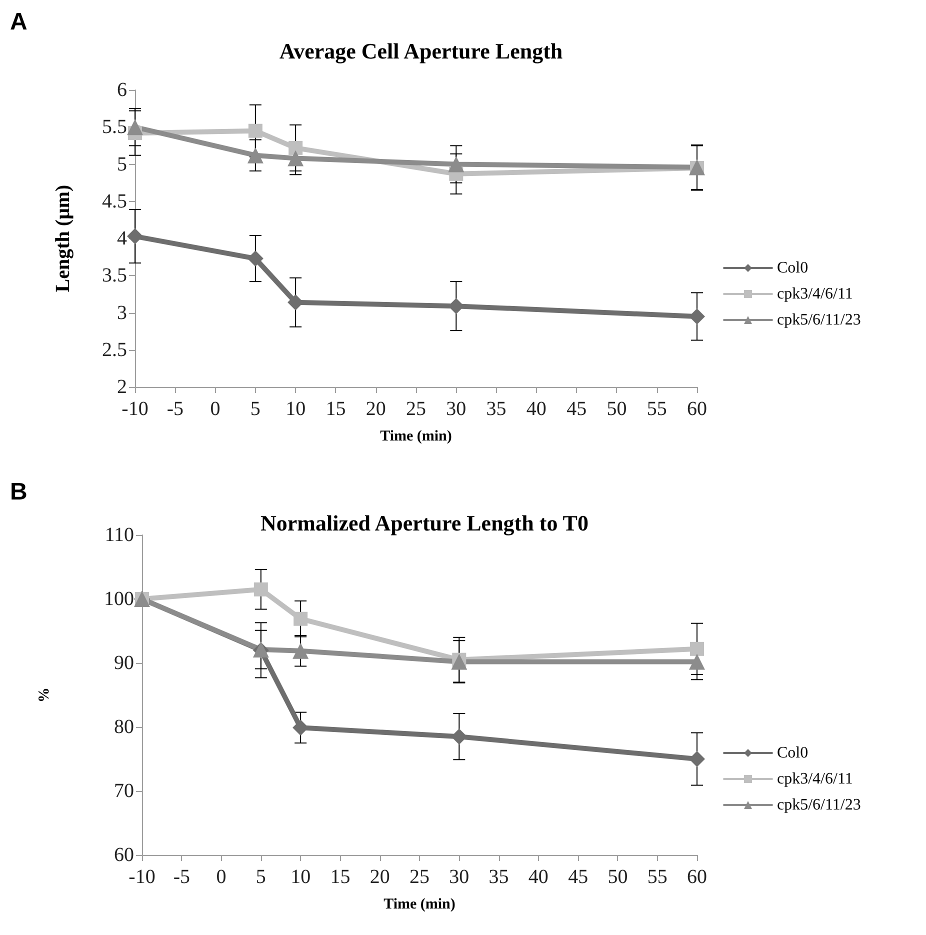 This screenshot has width=926, height=935. I want to click on y-tick-label: 80, so click(124, 727).